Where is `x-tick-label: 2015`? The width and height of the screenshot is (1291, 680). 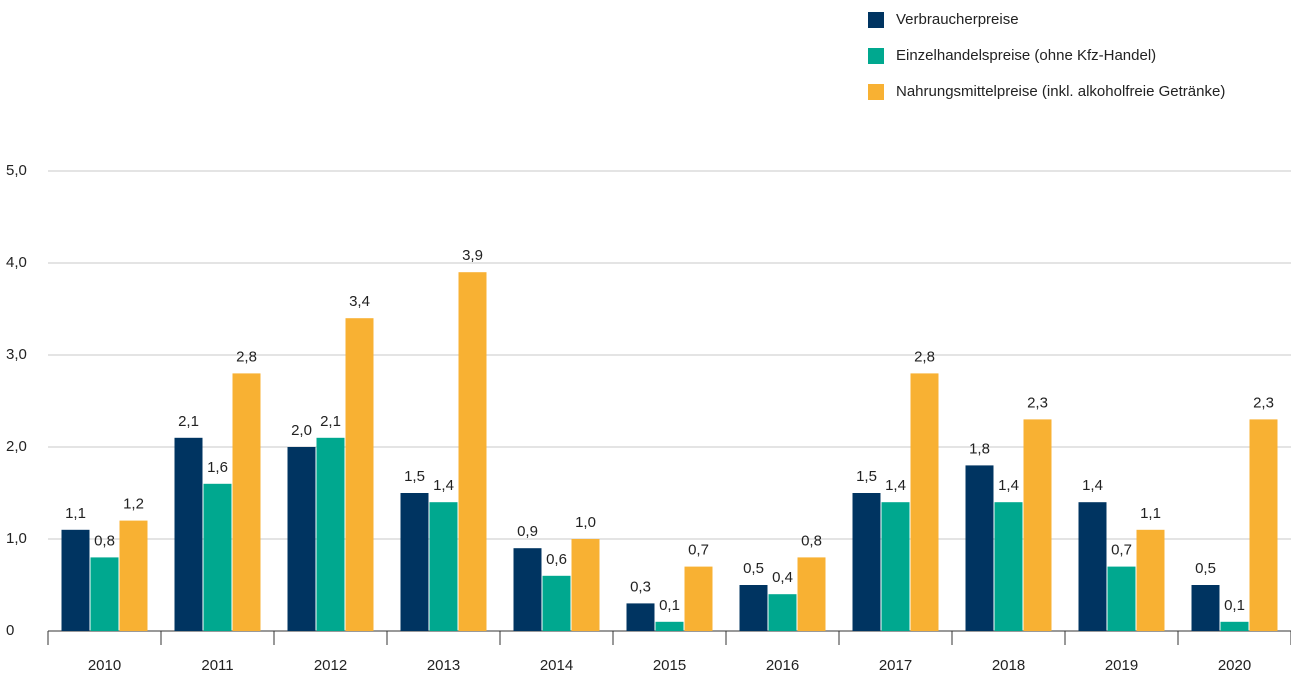
x-tick-label: 2015 is located at coordinates (669, 665).